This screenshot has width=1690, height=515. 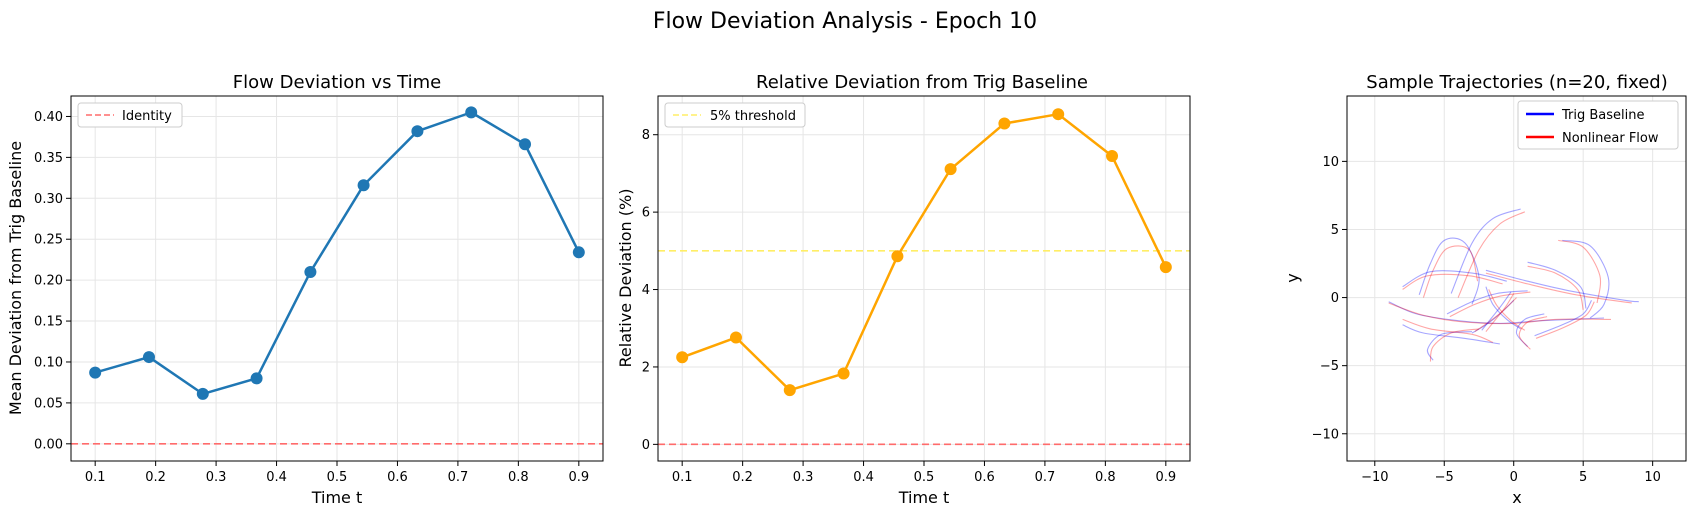 What do you see at coordinates (48, 403) in the screenshot?
I see `y-tick-label: 0.05` at bounding box center [48, 403].